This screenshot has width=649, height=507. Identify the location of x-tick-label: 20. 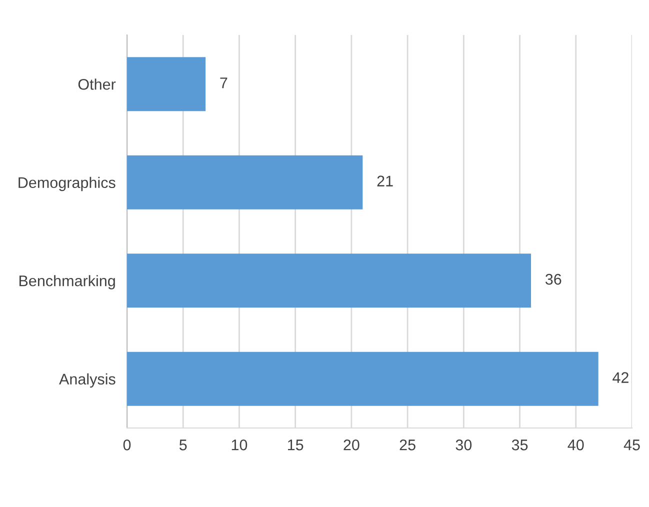
(352, 445).